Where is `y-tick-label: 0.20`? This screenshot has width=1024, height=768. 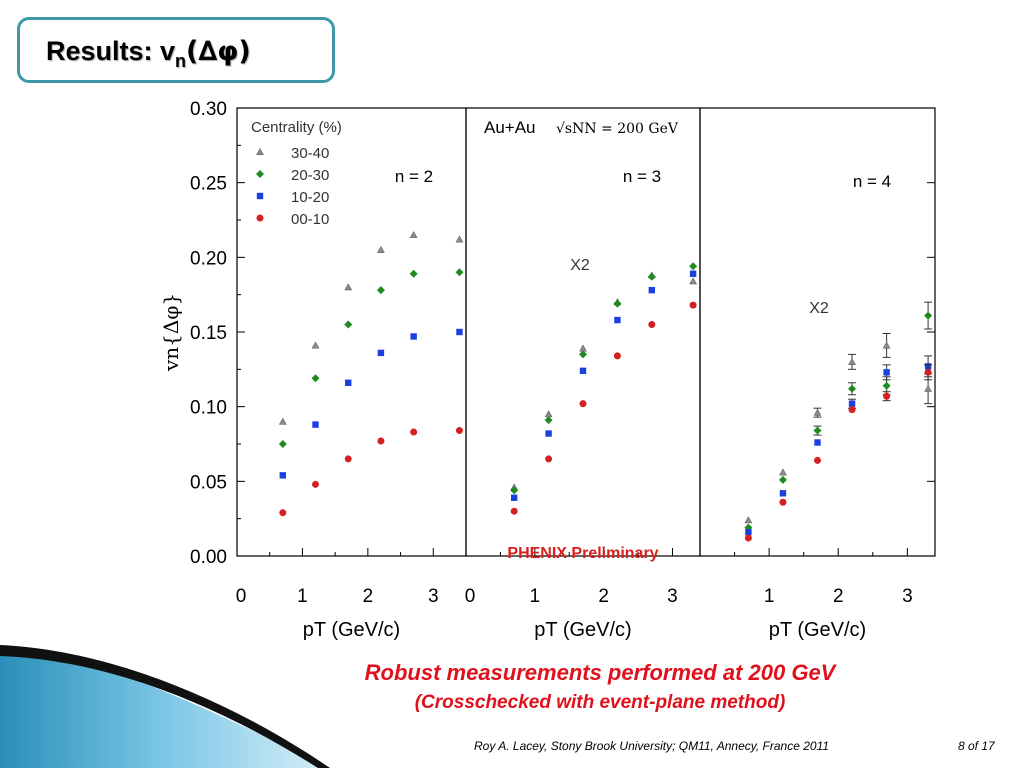
y-tick-label: 0.20 is located at coordinates (208, 258).